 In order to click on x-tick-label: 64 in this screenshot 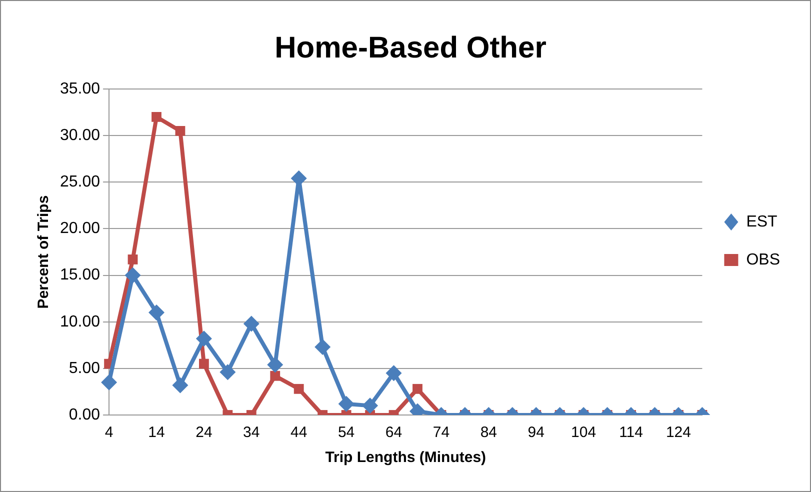, I will do `click(393, 433)`.